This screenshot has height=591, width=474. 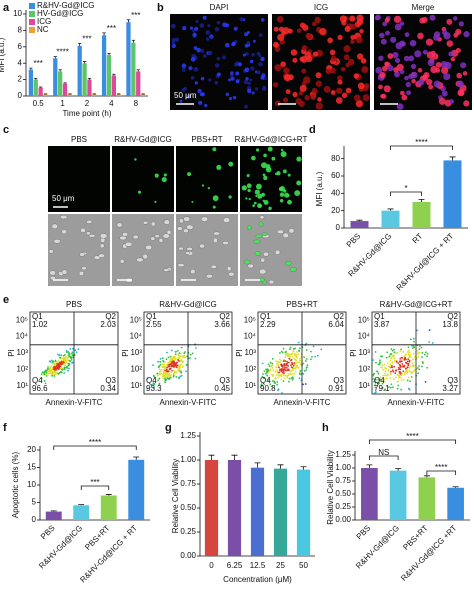 I want to click on y-tick-label: 0.00, so click(x=188, y=555).